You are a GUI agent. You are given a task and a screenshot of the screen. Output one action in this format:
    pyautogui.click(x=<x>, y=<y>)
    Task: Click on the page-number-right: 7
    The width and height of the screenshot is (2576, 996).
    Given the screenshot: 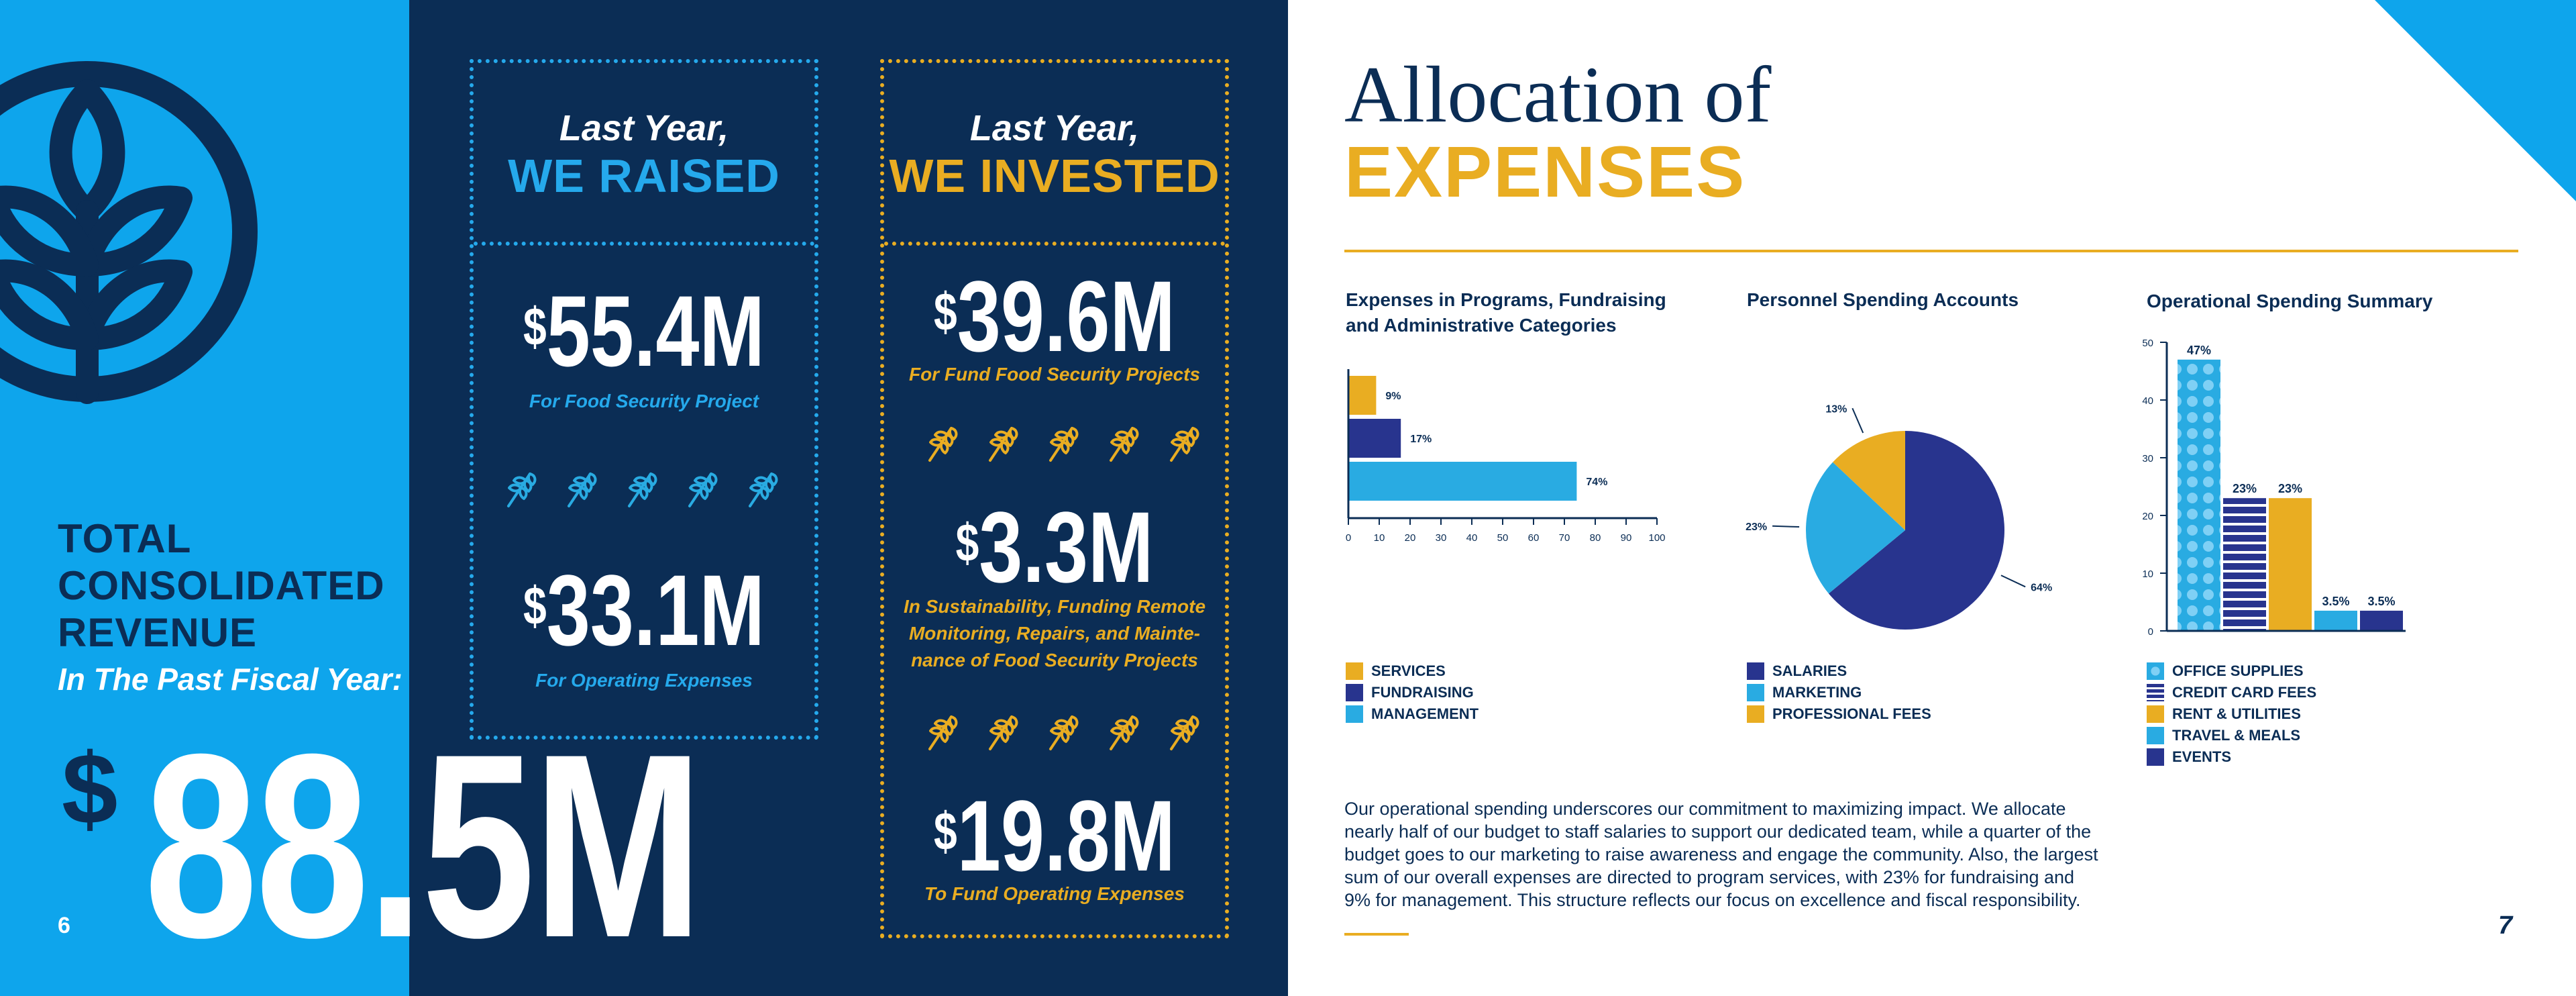 What is the action you would take?
    pyautogui.click(x=2505, y=925)
    